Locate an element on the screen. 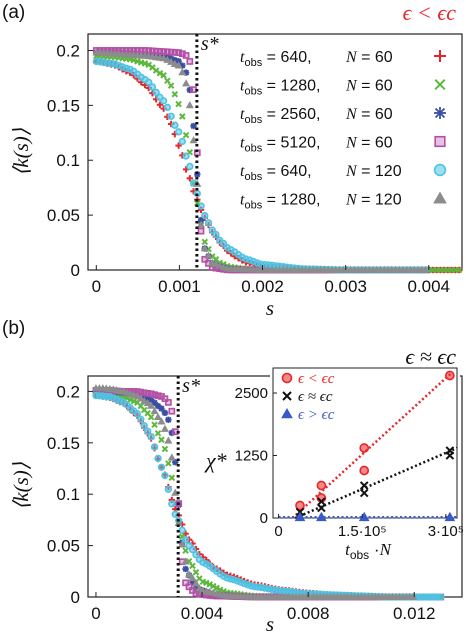 The height and width of the screenshot is (634, 466). panel-a-ylabel: ⟨k(s)⟩ is located at coordinates (21, 152).